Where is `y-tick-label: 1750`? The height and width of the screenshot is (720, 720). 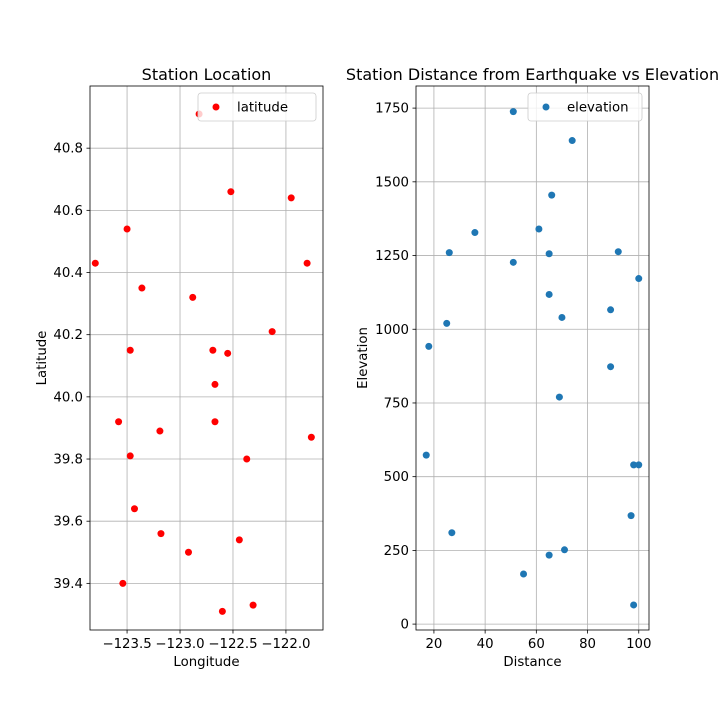 y-tick-label: 1750 is located at coordinates (392, 109).